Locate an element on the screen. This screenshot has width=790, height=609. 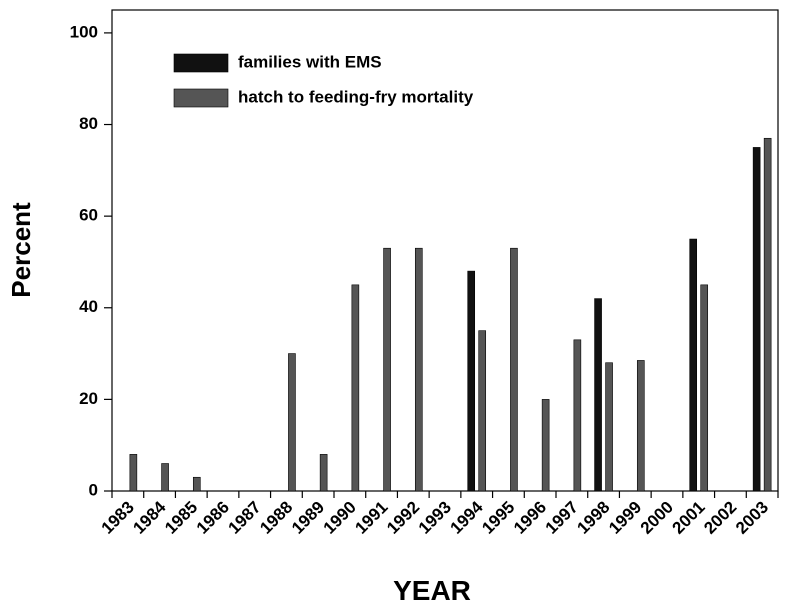
y-tick-label: 0 is located at coordinates (93, 489).